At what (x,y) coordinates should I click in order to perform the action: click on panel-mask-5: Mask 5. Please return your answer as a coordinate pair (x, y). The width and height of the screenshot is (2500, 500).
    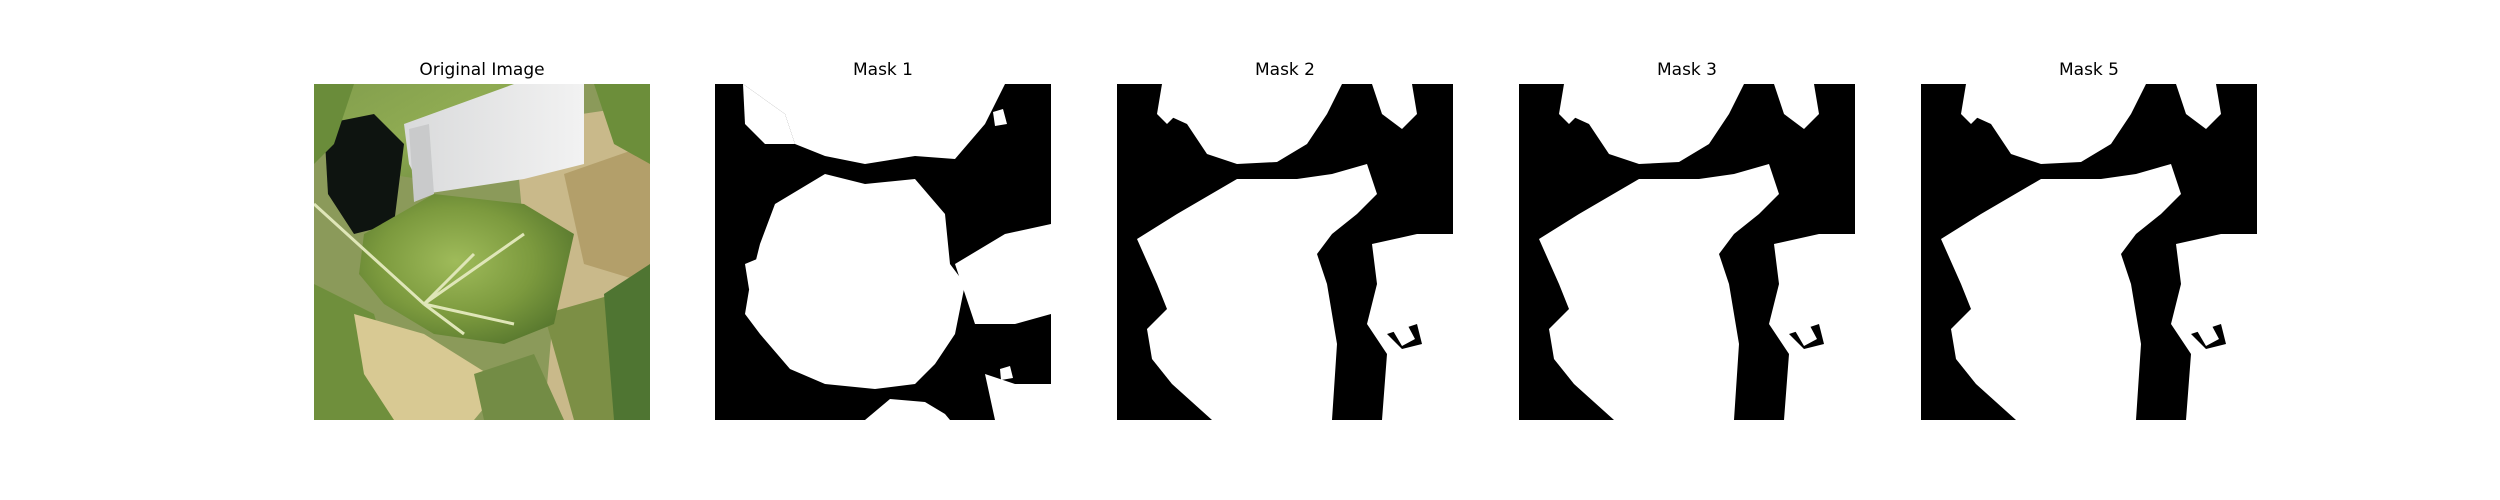
    Looking at the image, I should click on (2089, 239).